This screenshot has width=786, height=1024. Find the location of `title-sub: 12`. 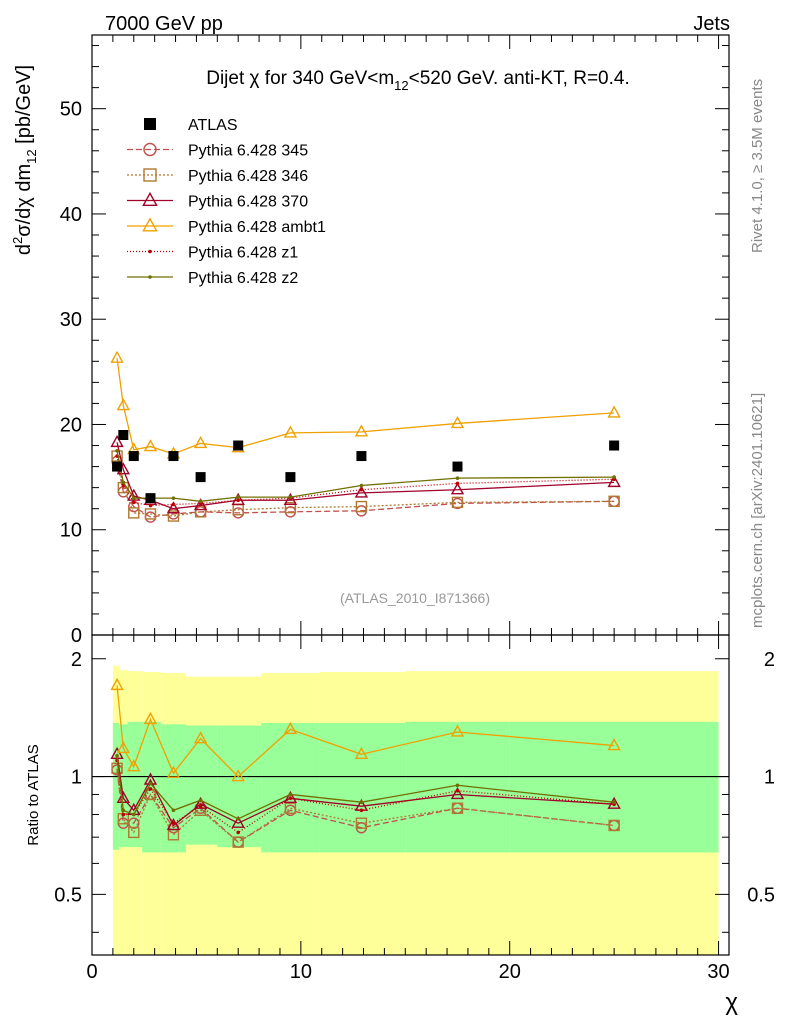

title-sub: 12 is located at coordinates (401, 85).